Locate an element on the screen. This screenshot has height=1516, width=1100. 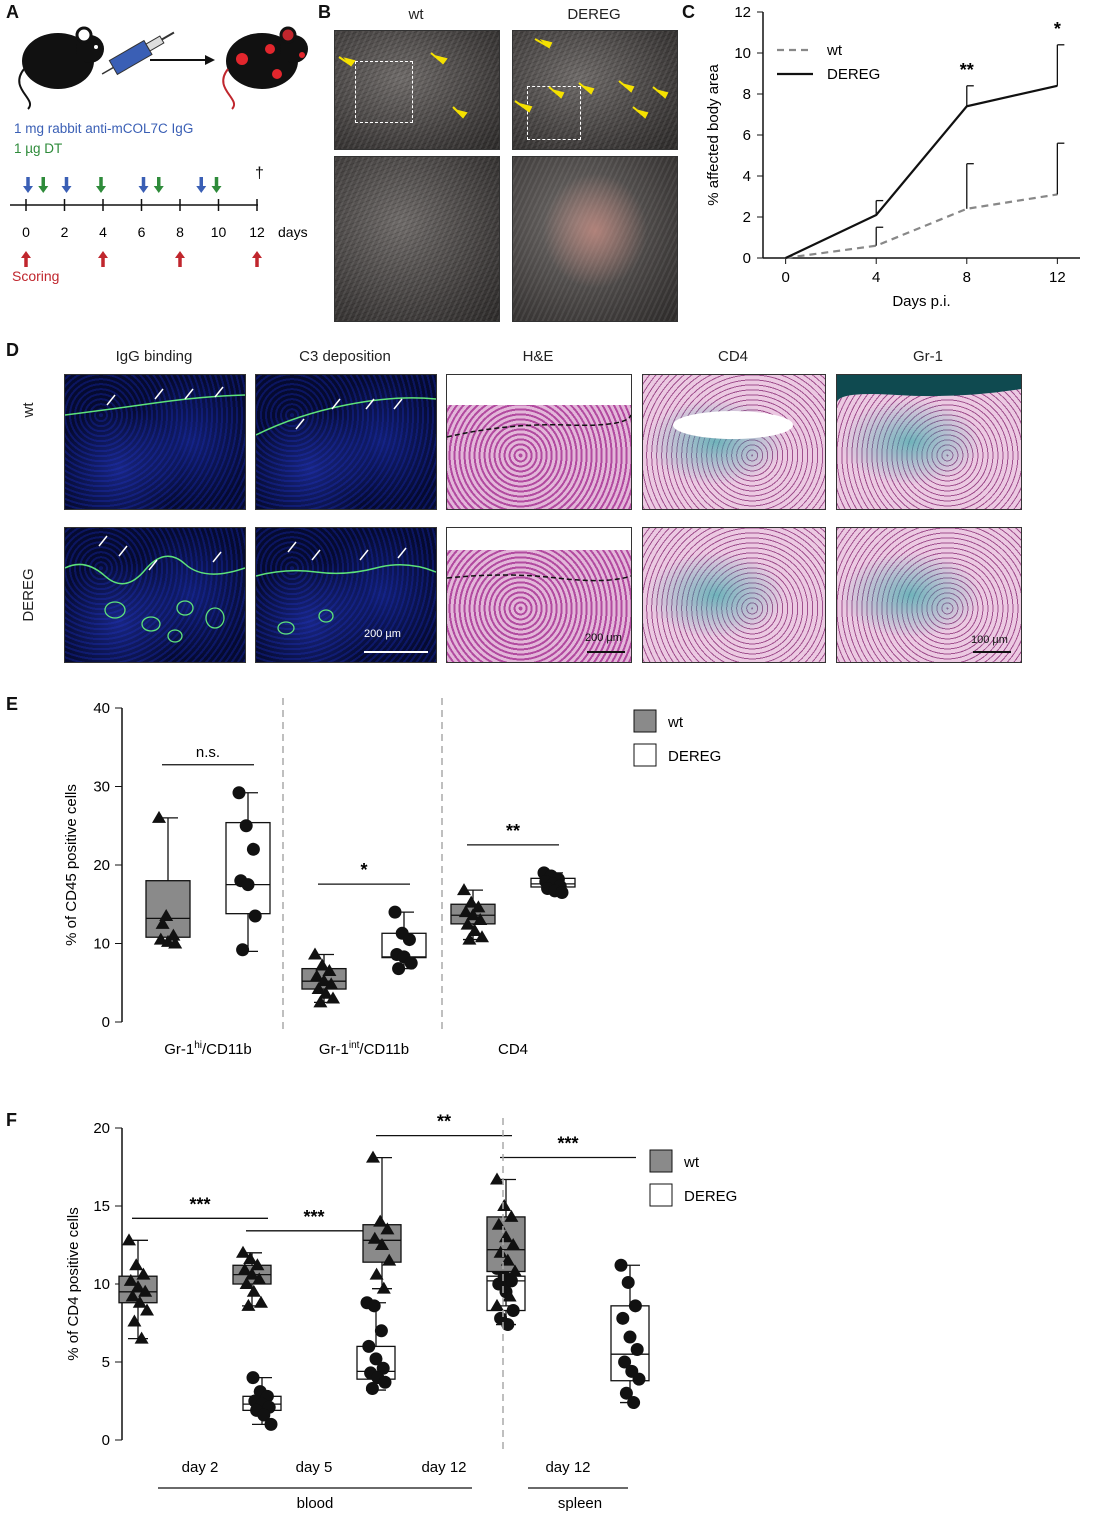
y-tick-label: 2 is located at coordinates (747, 217).